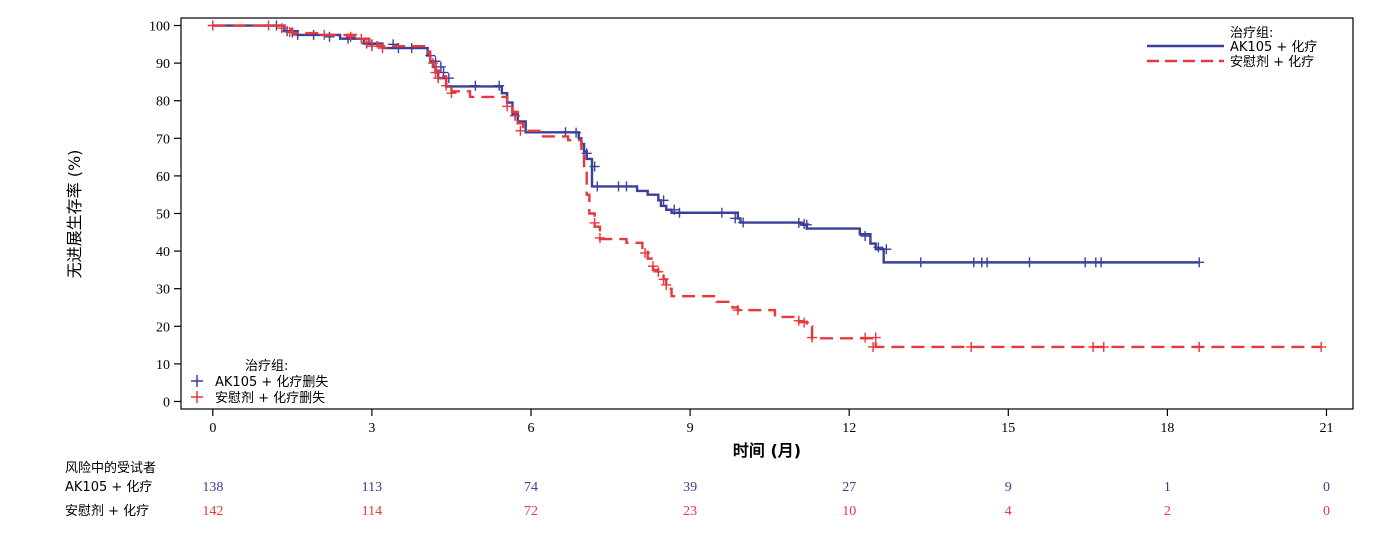 This screenshot has width=1388, height=539. I want to click on risk-value: 142, so click(212, 511).